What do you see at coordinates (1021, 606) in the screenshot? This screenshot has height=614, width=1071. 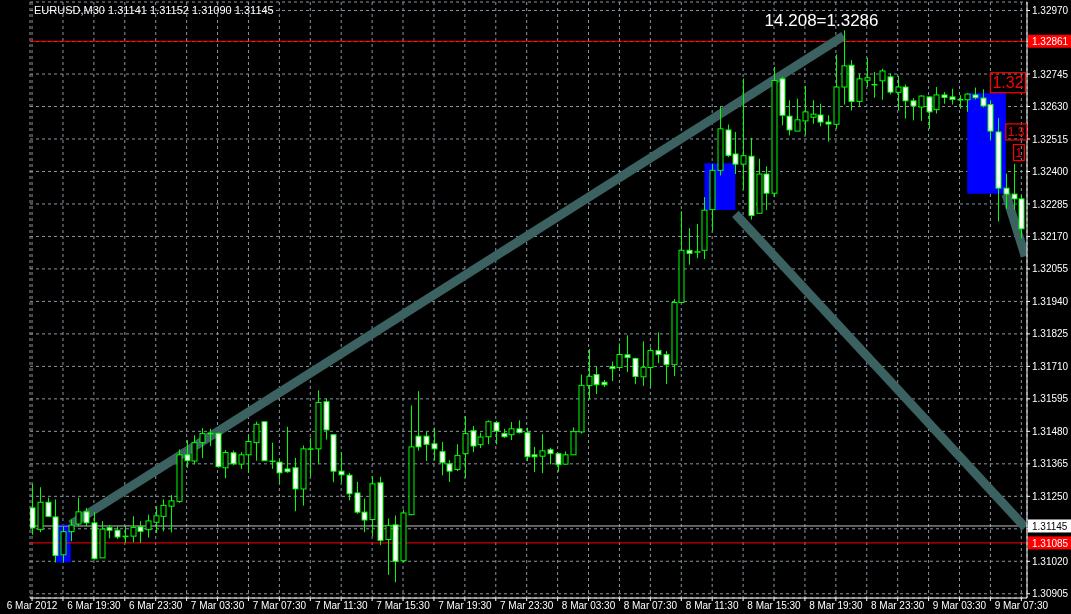 I see `x-tick-label: 9 Mar 07:30` at bounding box center [1021, 606].